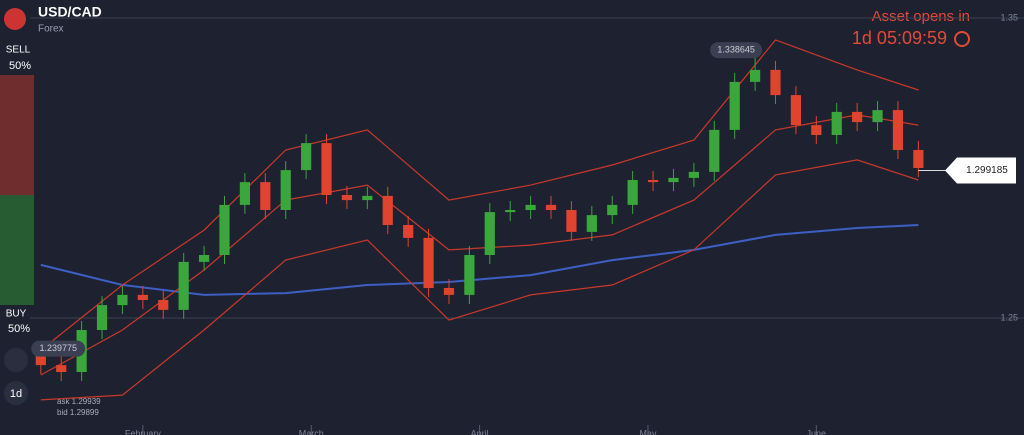 The image size is (1024, 435). What do you see at coordinates (921, 16) in the screenshot?
I see `opens-label: Asset opens in` at bounding box center [921, 16].